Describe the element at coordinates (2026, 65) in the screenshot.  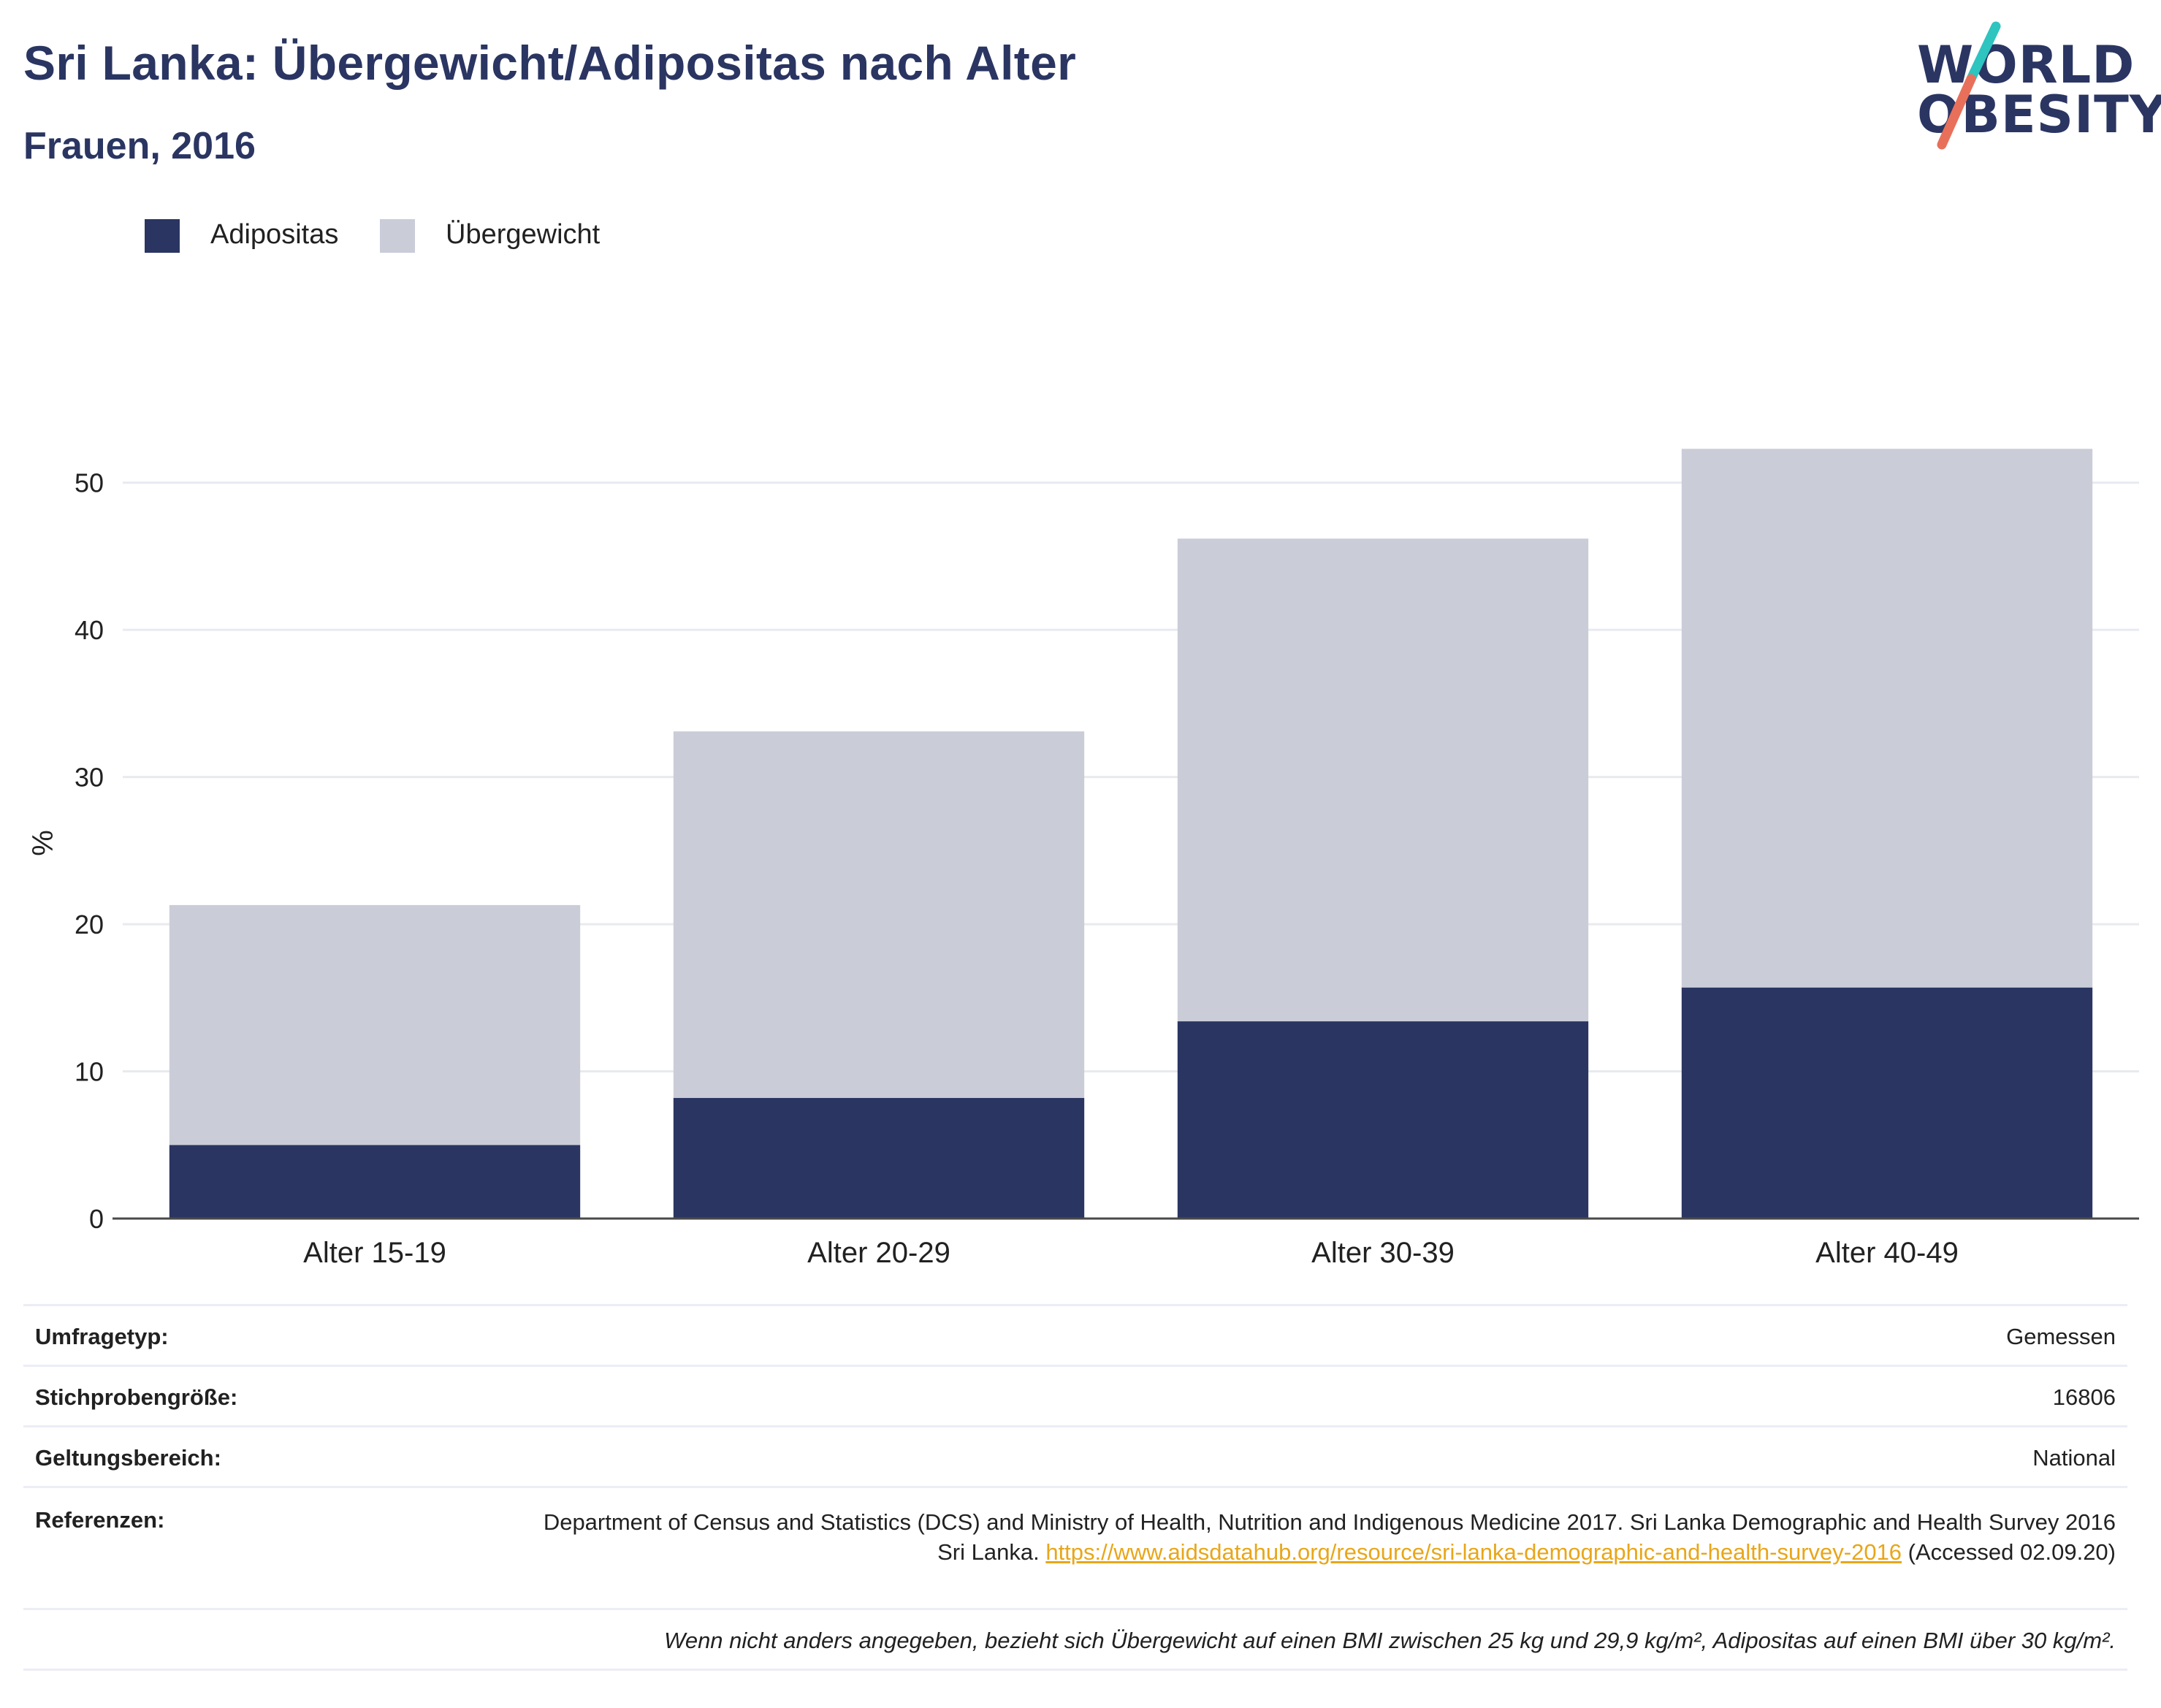
I see `logo-line1: WORLD` at that location.